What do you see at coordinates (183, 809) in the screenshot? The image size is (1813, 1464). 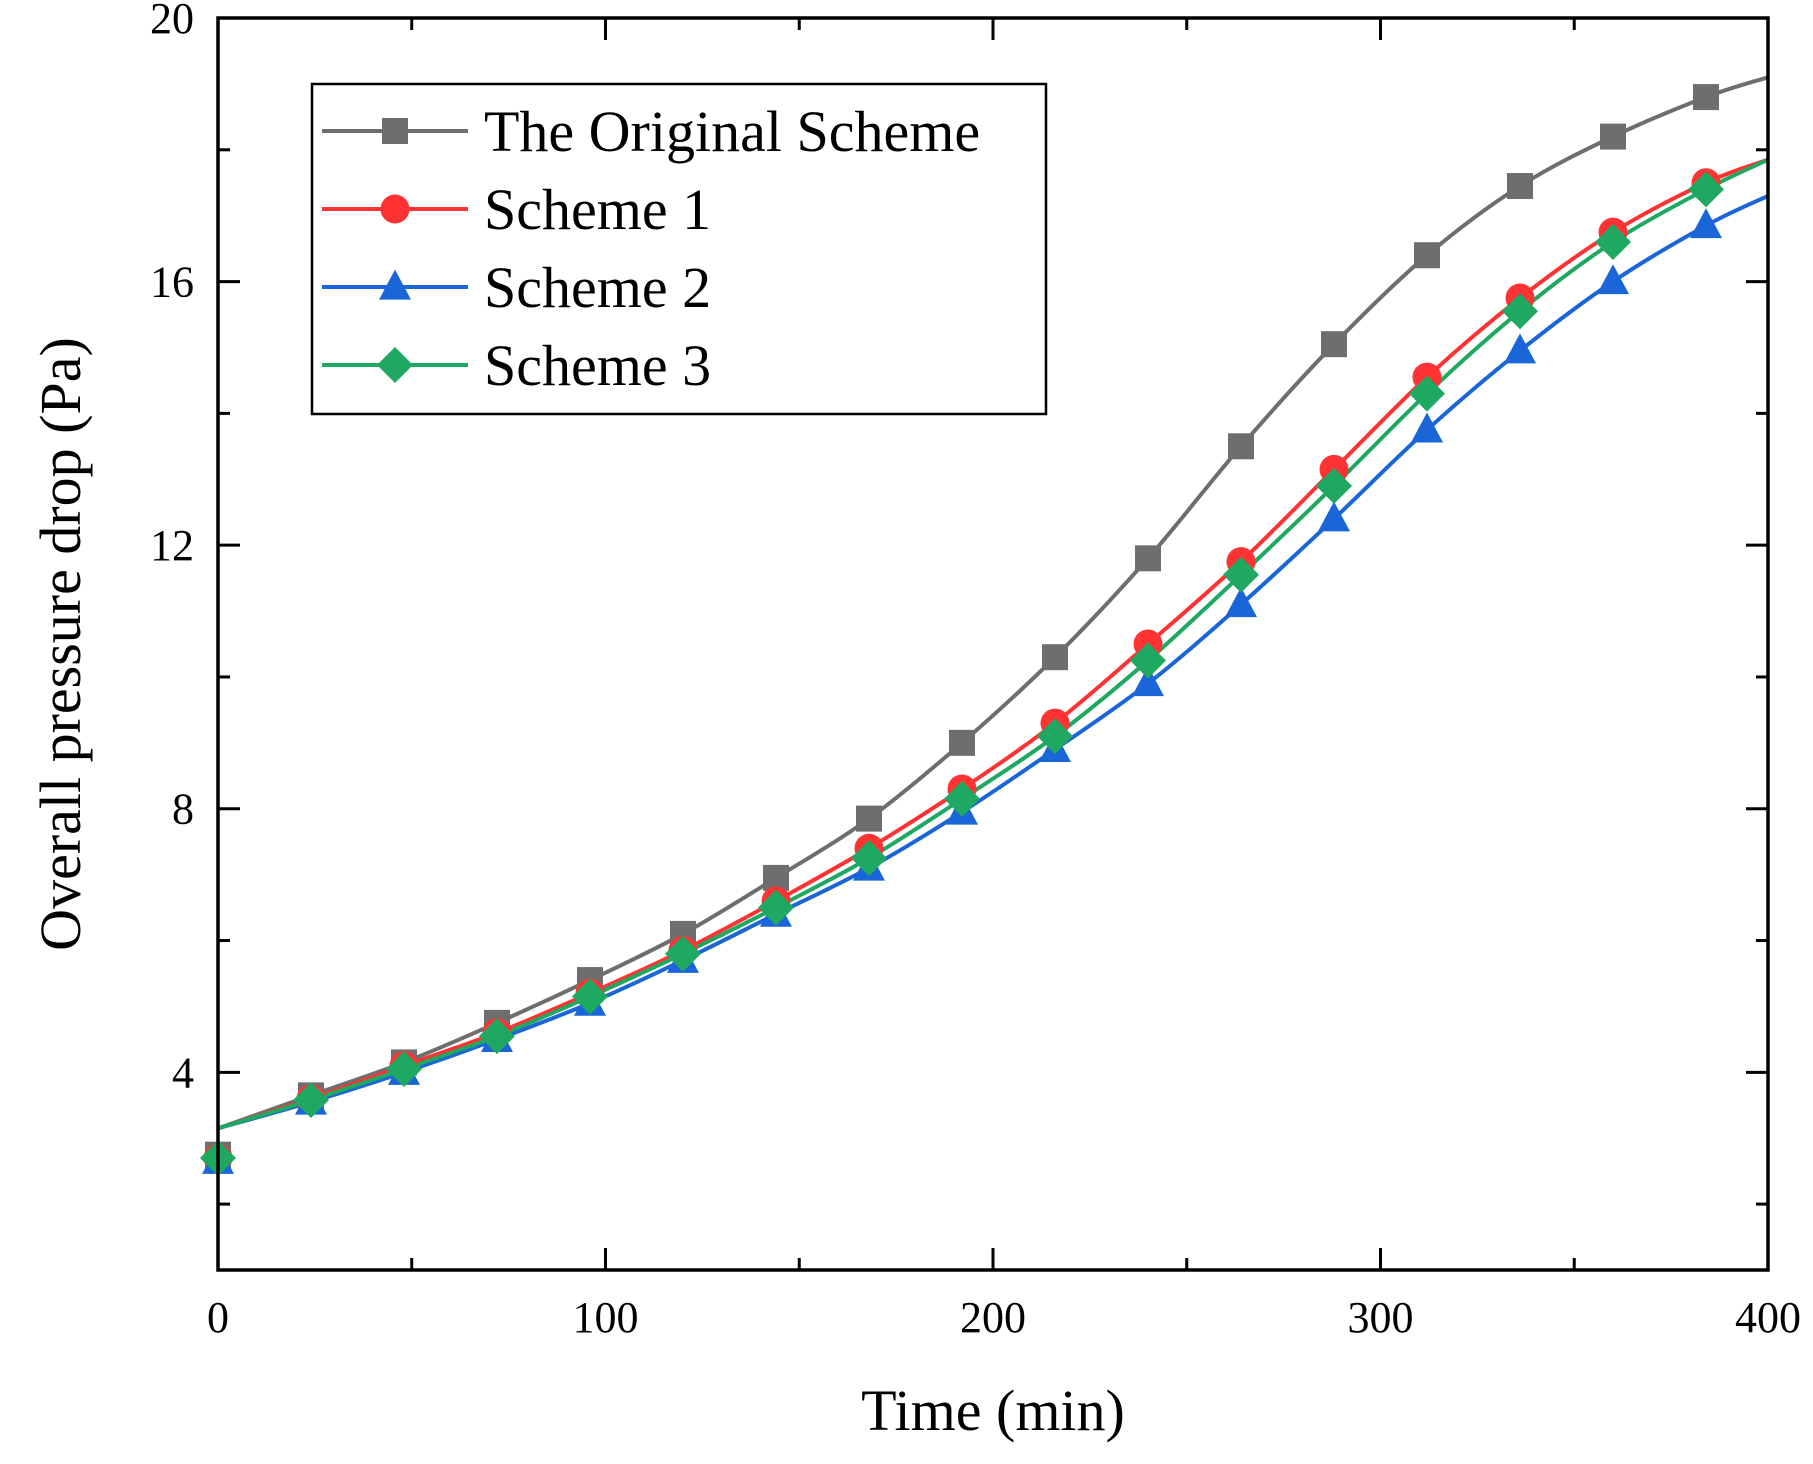 I see `y-tick-label: 8` at bounding box center [183, 809].